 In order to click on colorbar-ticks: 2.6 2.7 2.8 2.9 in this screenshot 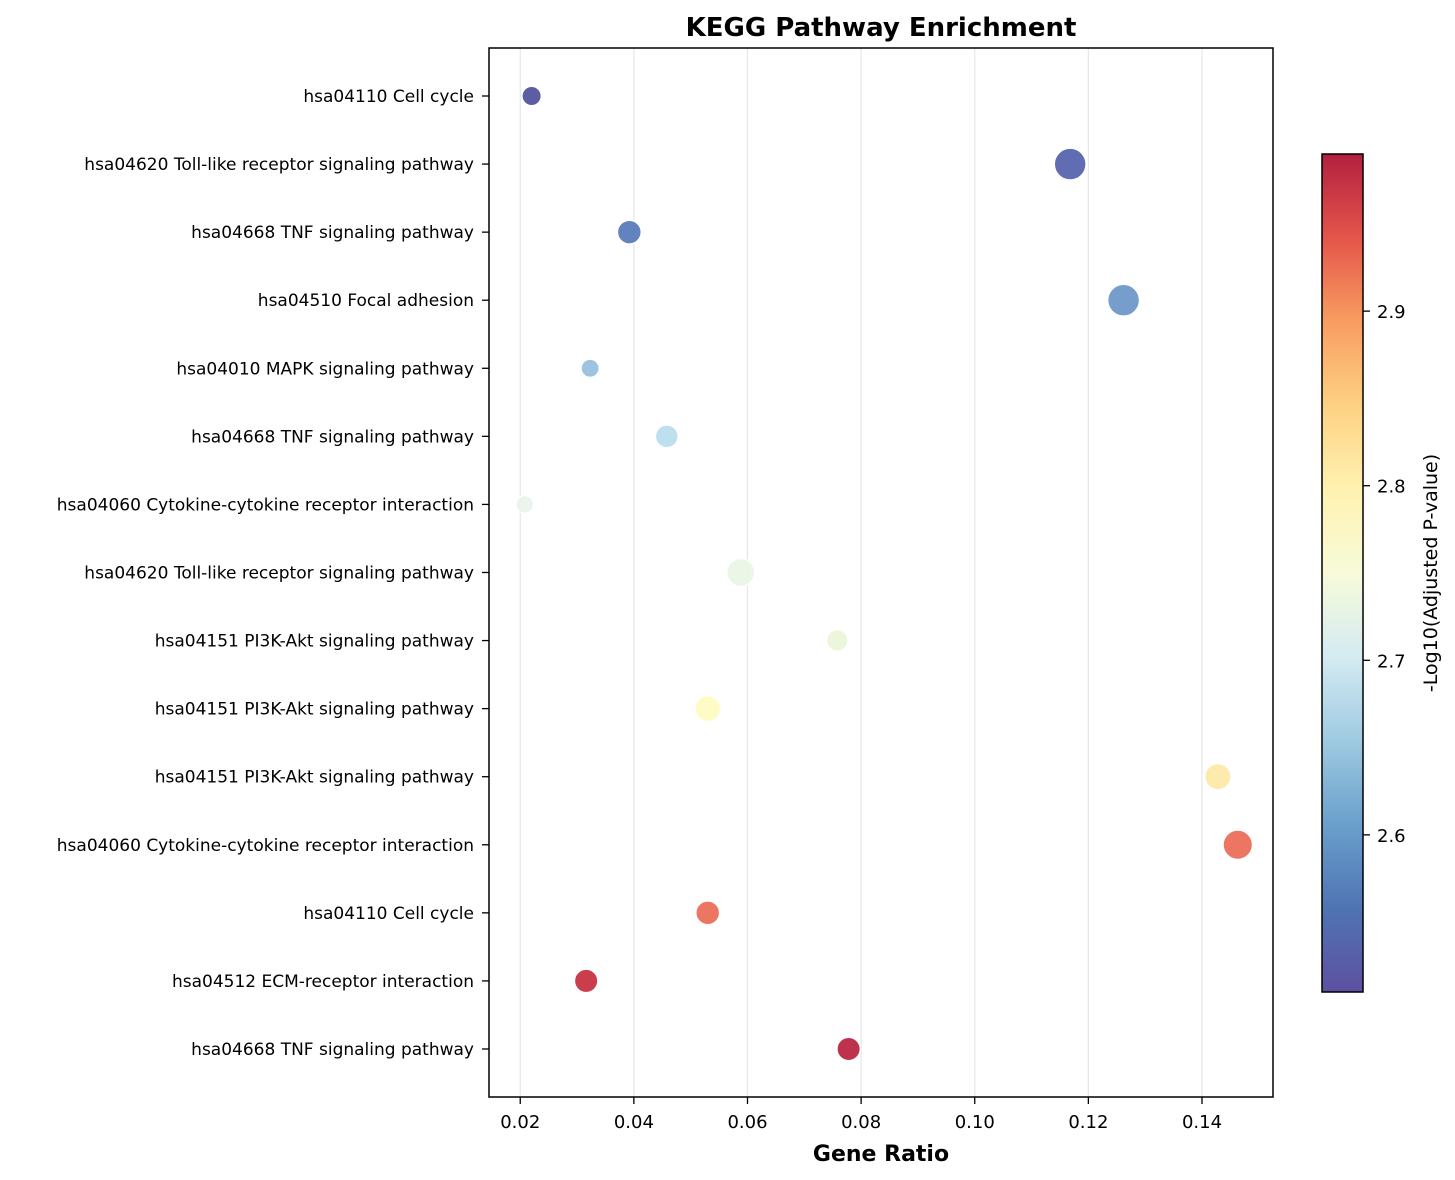, I will do `click(1384, 574)`.